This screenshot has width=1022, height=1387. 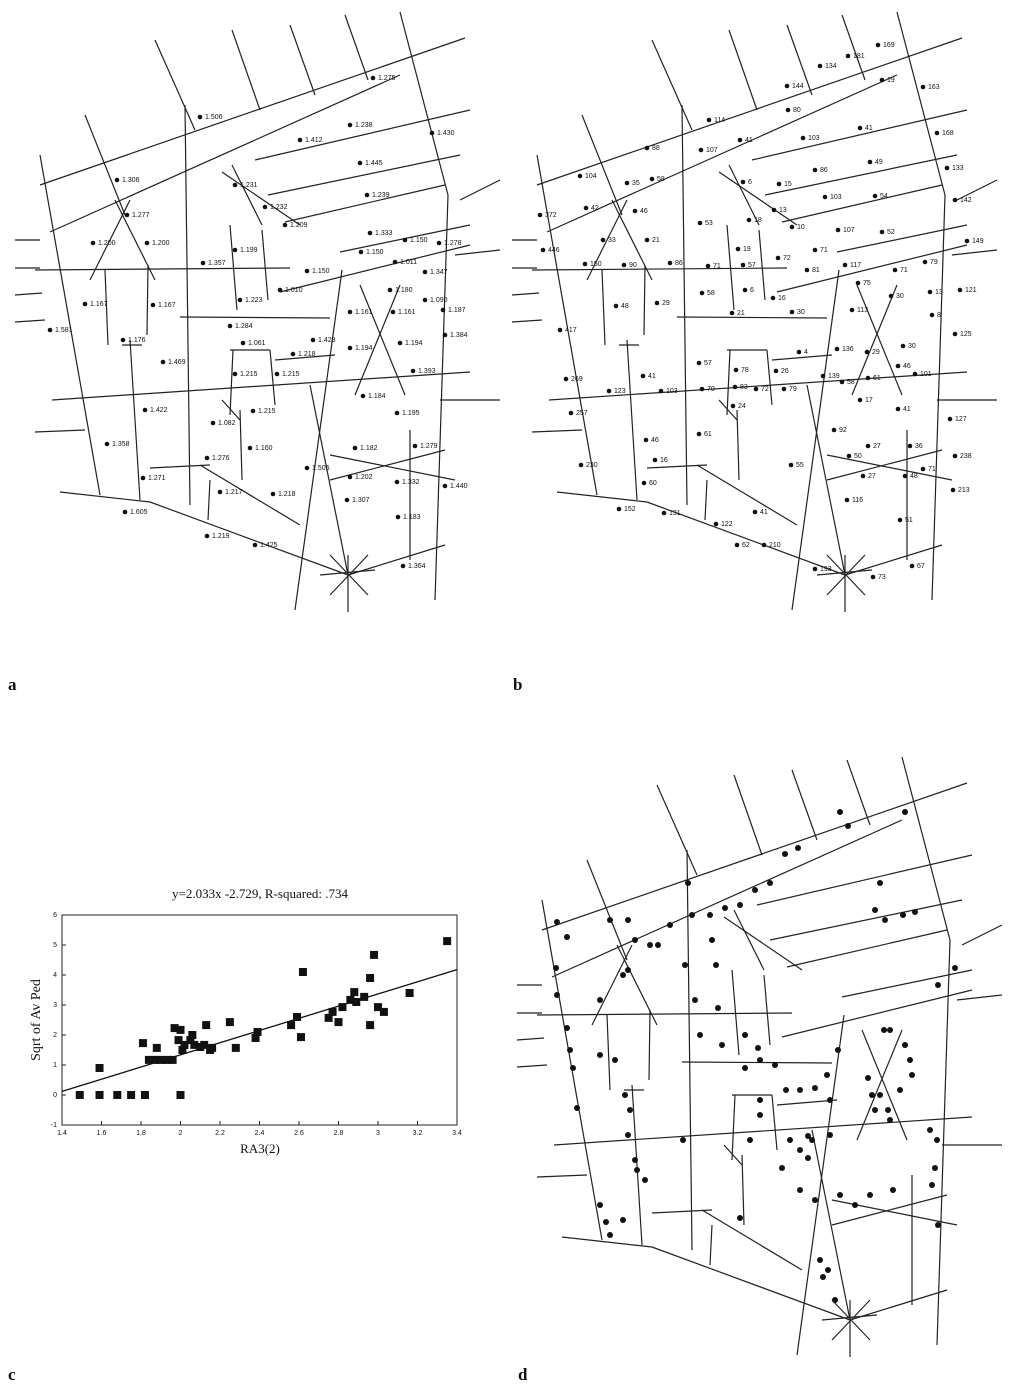 I want to click on map-label: 54, so click(x=884, y=196).